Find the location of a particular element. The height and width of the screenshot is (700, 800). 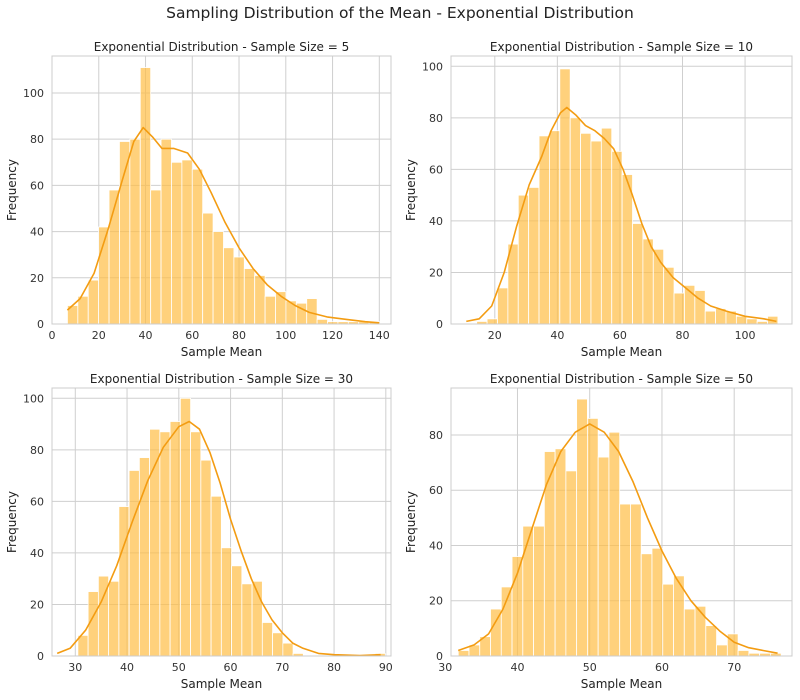

x-tick-label: 40 is located at coordinates (557, 335).